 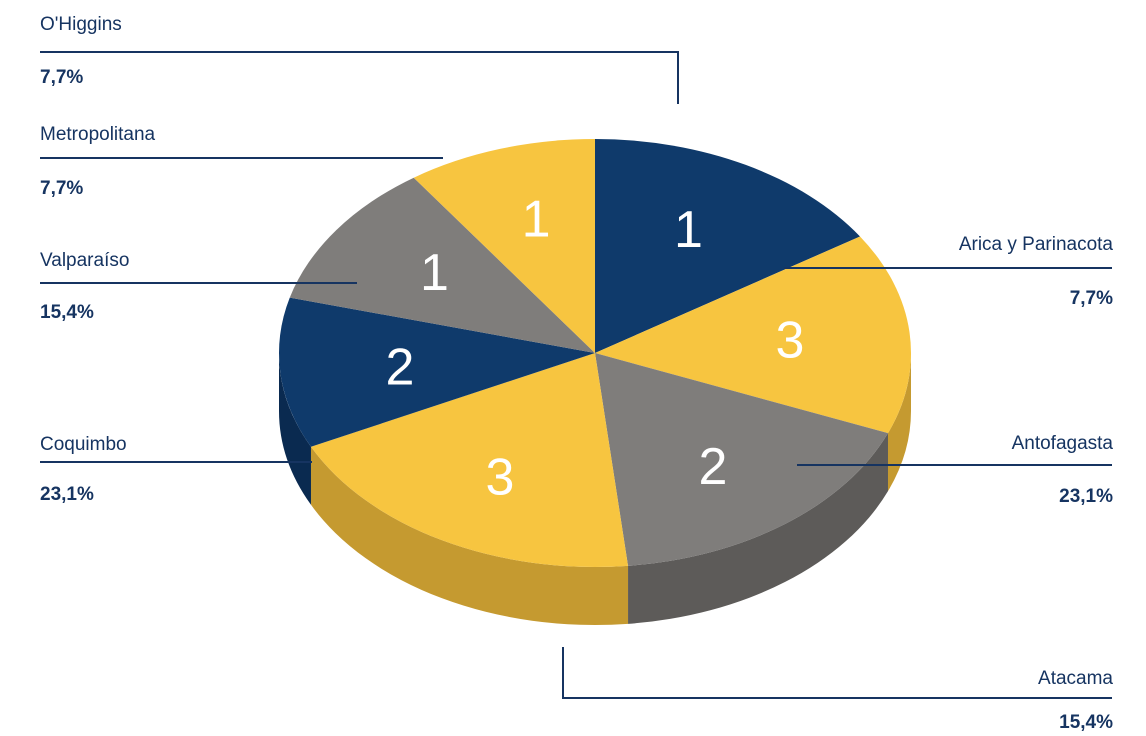 I want to click on label-arica-name: Arica y Parinacota, so click(x=1035, y=244).